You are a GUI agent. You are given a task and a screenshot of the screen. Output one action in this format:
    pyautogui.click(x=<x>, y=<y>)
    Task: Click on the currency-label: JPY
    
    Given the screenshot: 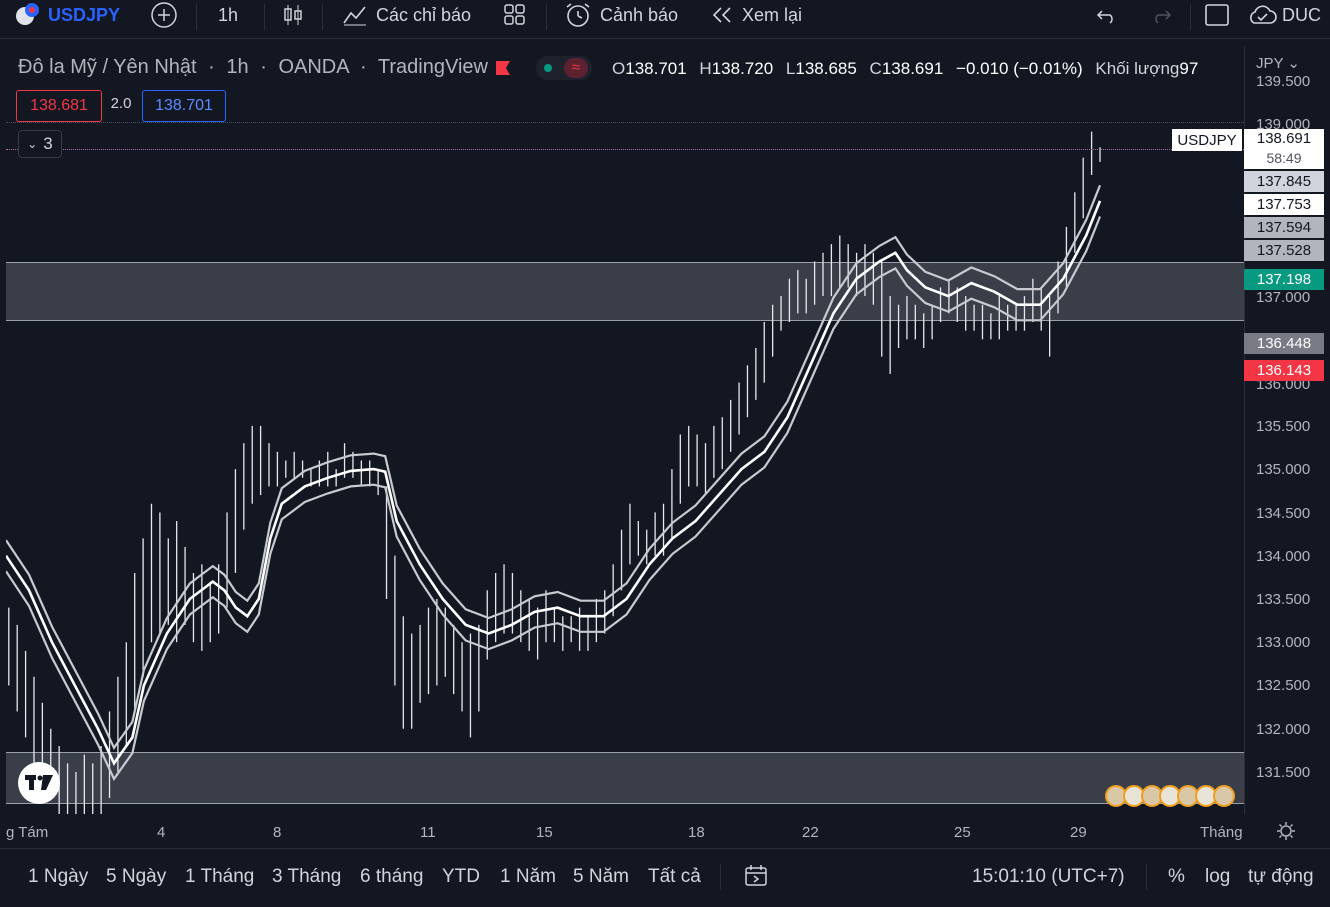 What is the action you would take?
    pyautogui.click(x=1270, y=63)
    